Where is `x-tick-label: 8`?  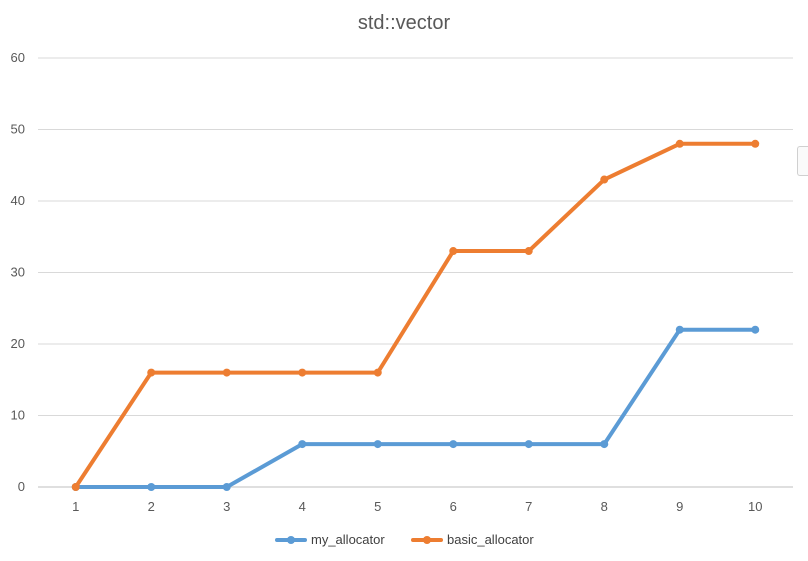 x-tick-label: 8 is located at coordinates (604, 506).